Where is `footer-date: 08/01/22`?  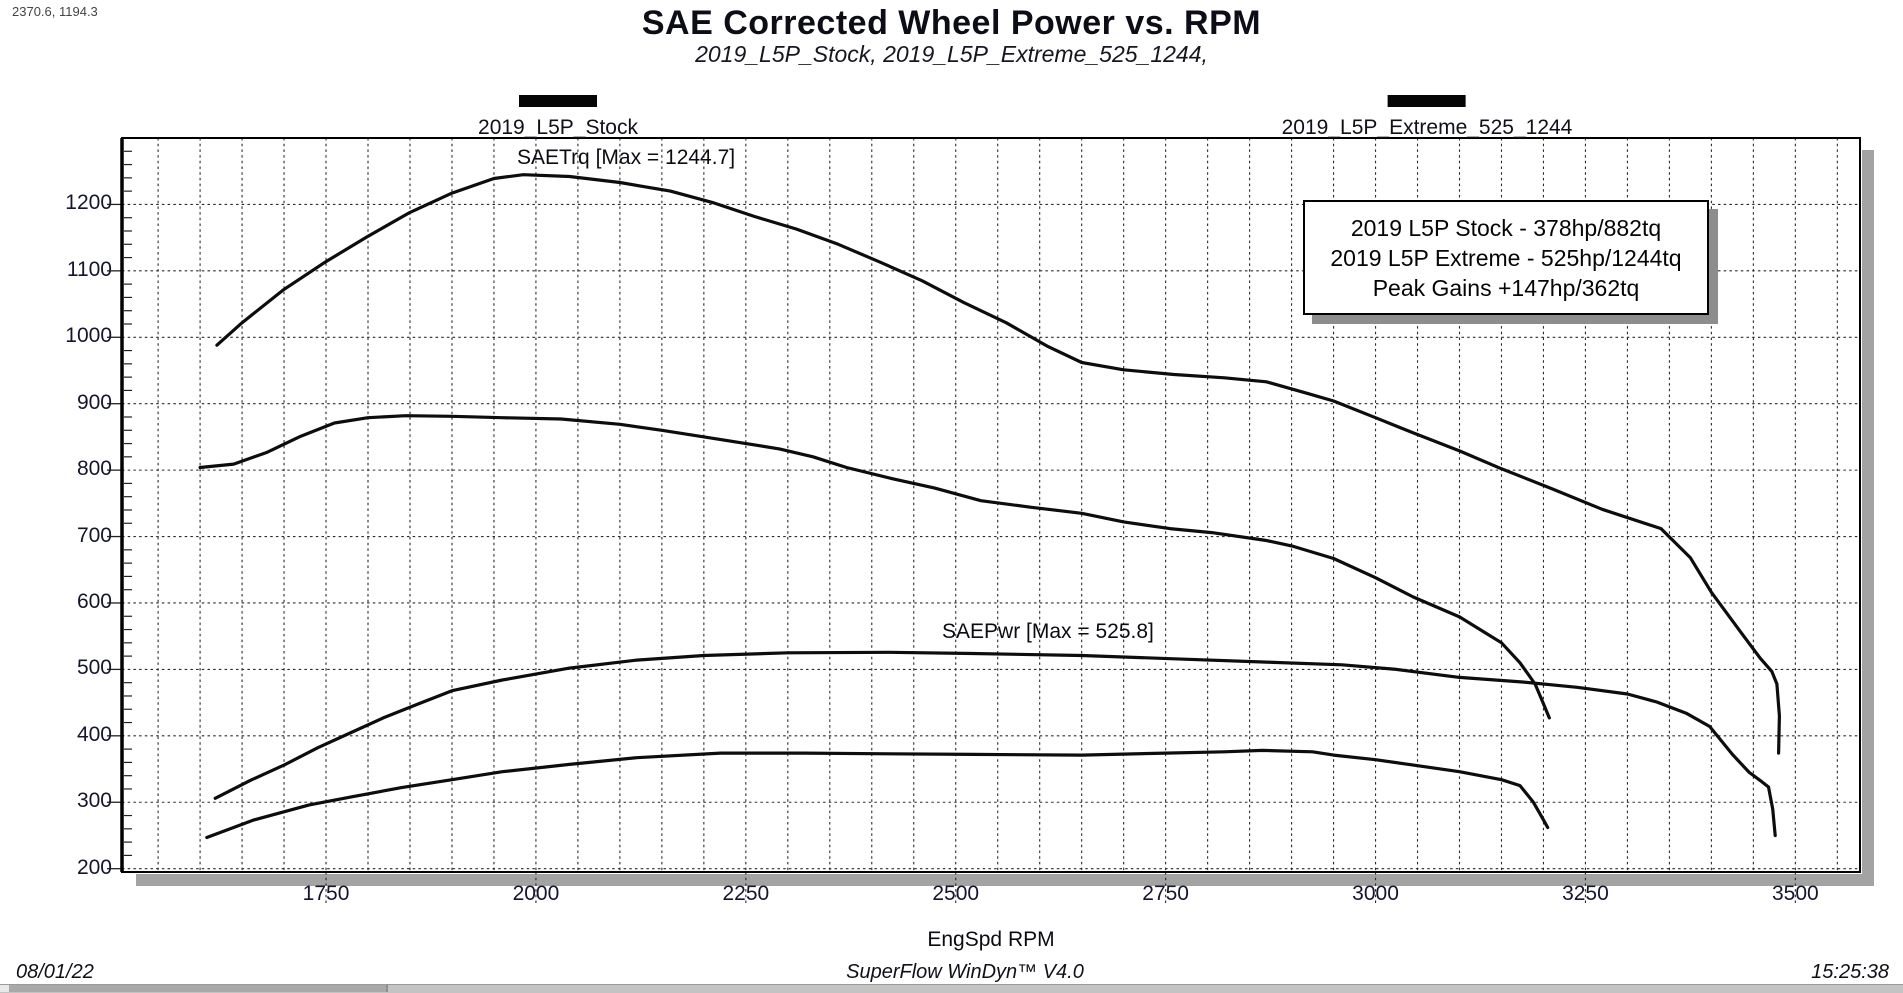 footer-date: 08/01/22 is located at coordinates (55, 972).